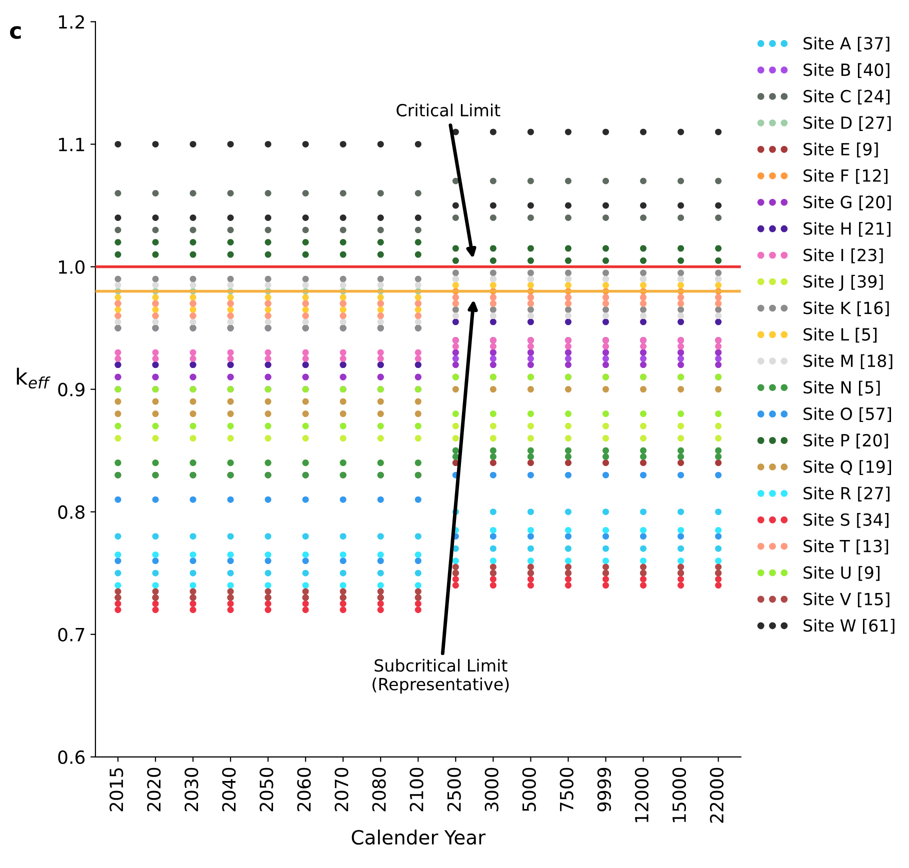  What do you see at coordinates (846, 308) in the screenshot?
I see `legend-label: Site K [16]` at bounding box center [846, 308].